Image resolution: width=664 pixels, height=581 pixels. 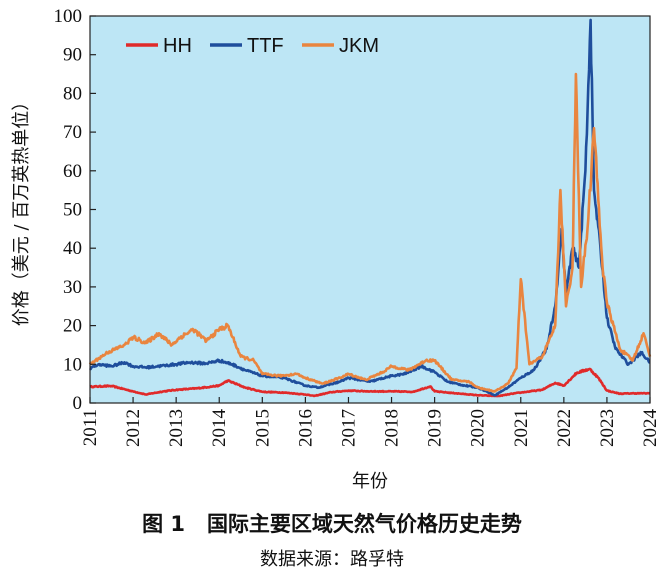 What do you see at coordinates (72, 248) in the screenshot?
I see `y-tick-label: 40` at bounding box center [72, 248].